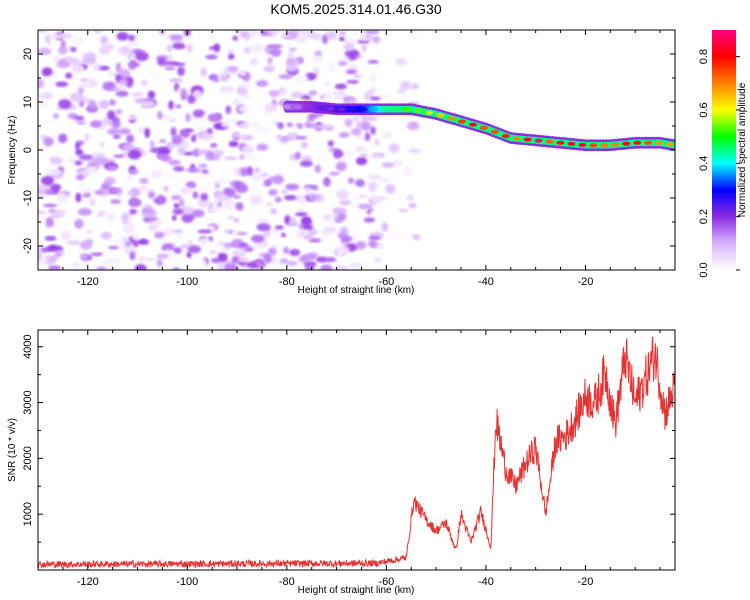  Describe the element at coordinates (704, 56) in the screenshot. I see `colorbar-tick-label: 0.8` at that location.